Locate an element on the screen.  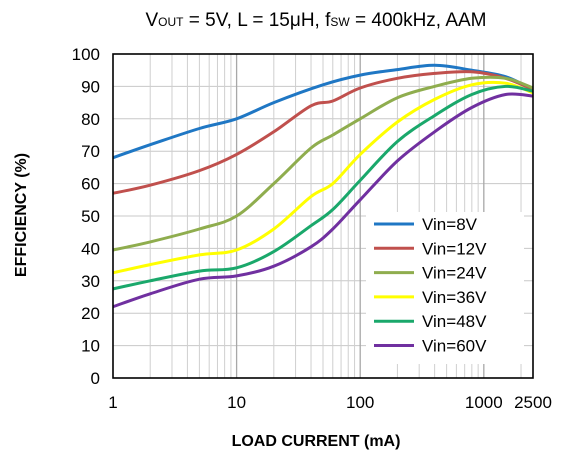
legend-label: Vin=36V is located at coordinates (454, 297).